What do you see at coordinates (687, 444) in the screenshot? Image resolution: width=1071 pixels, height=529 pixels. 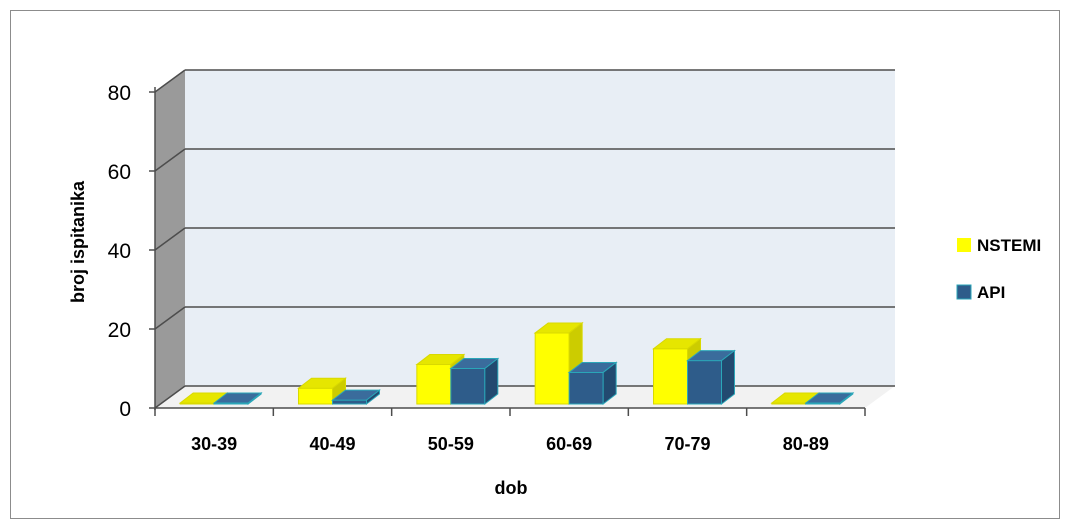 I see `x-tick-label: 70-79` at bounding box center [687, 444].